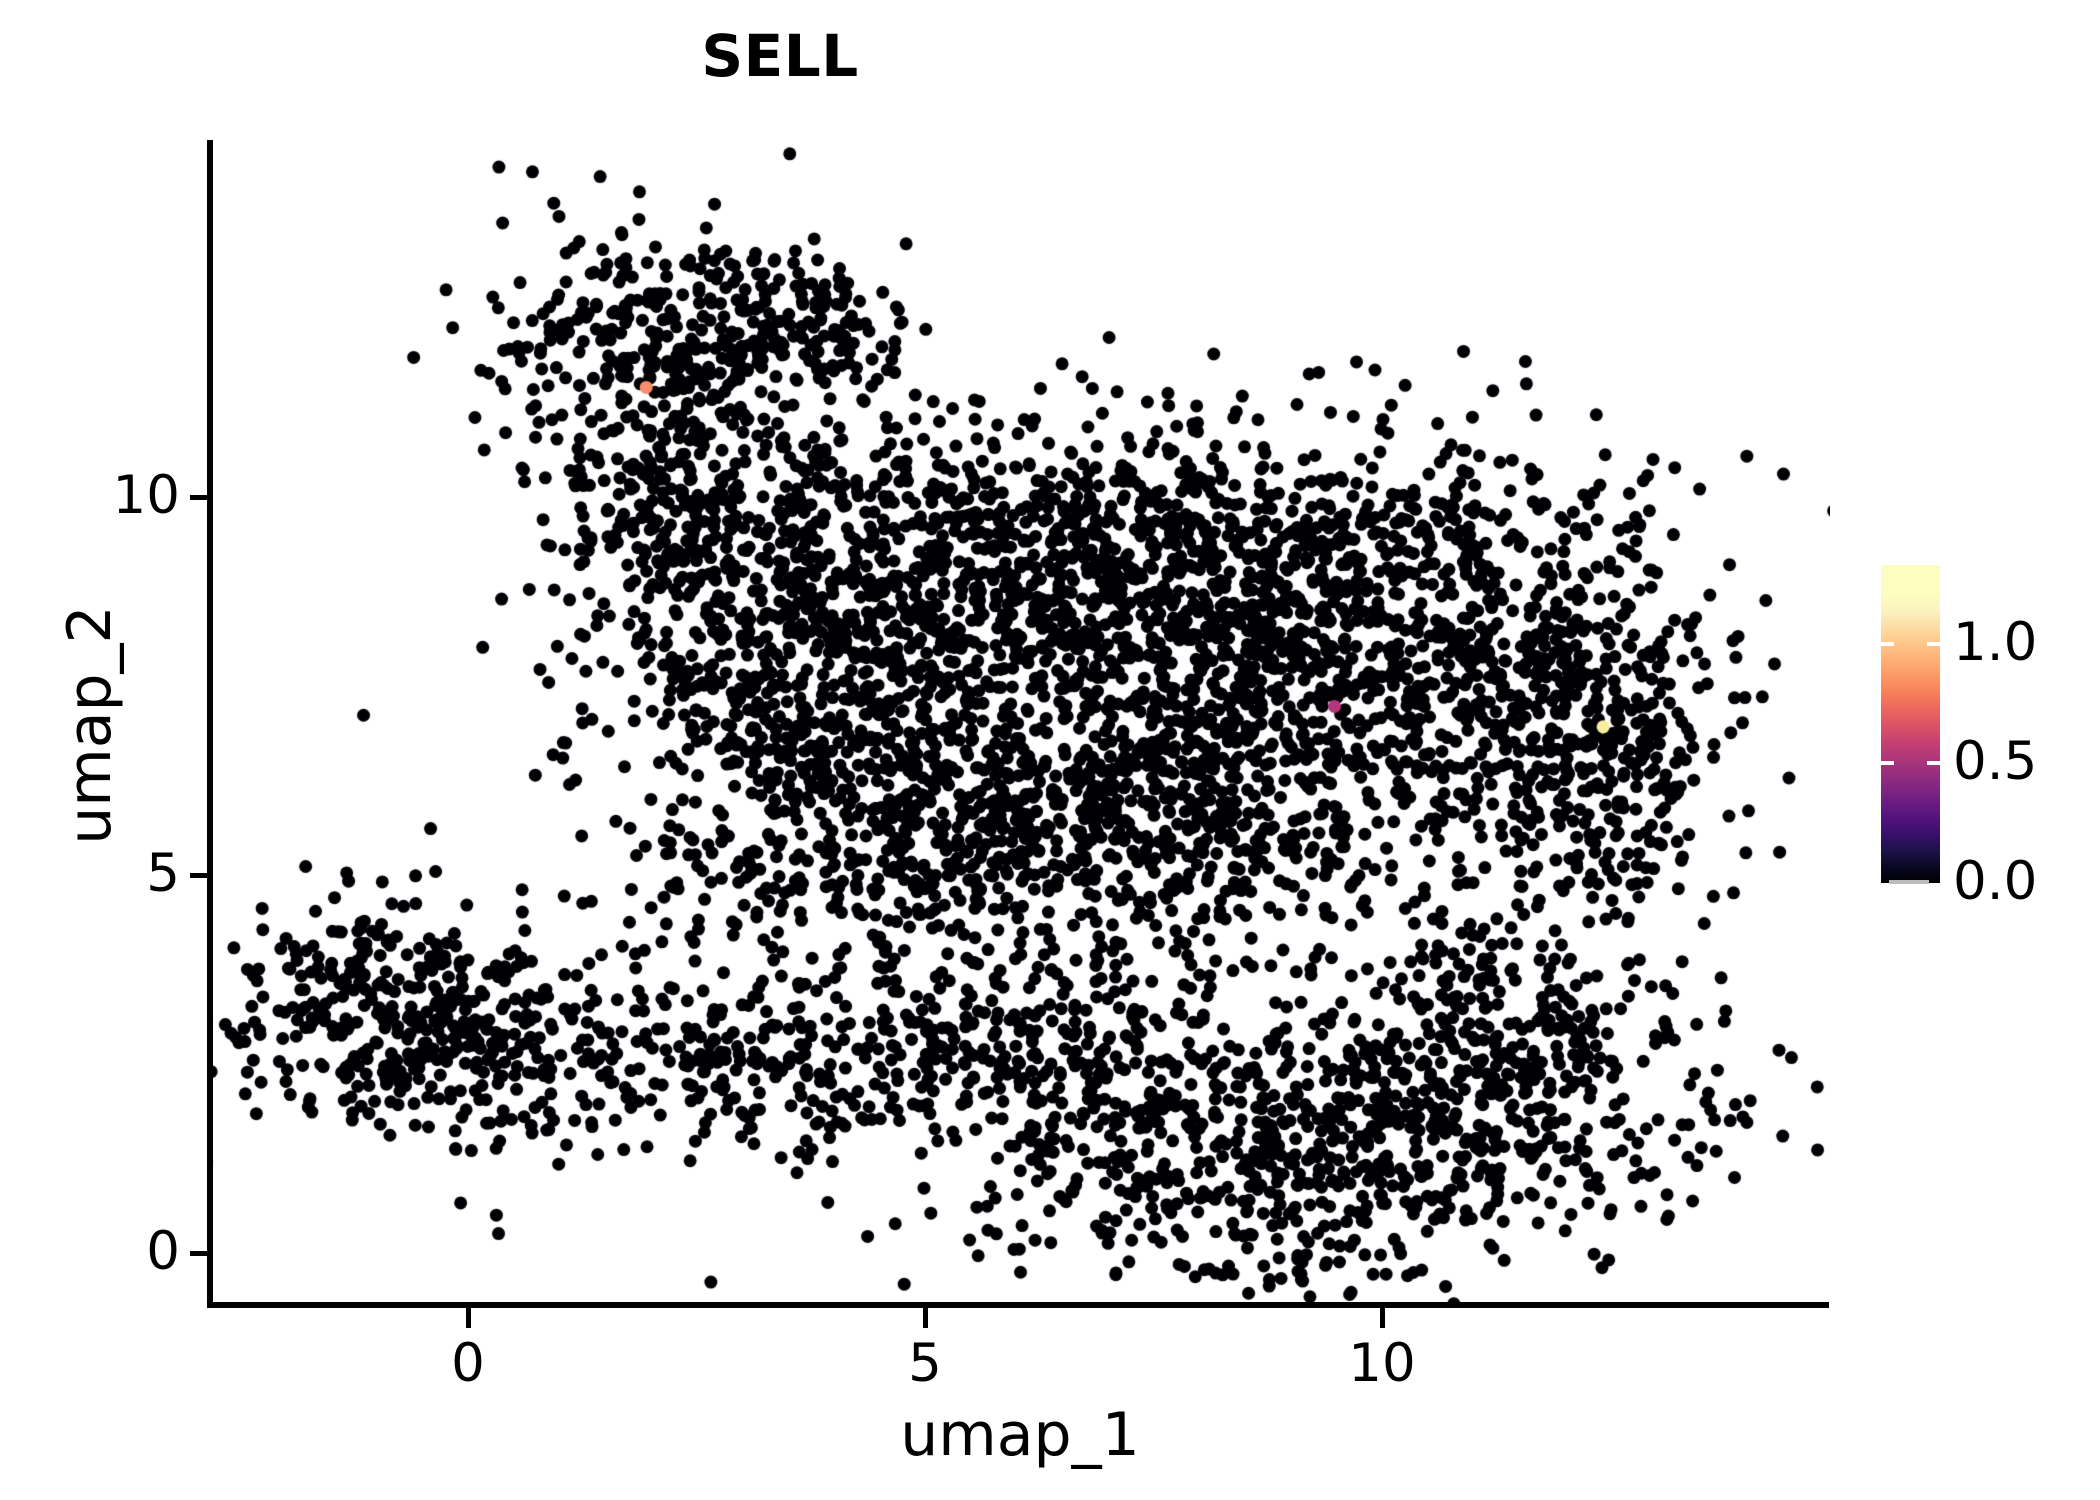 This screenshot has width=2100, height=1500. I want to click on y-axis-spine, so click(210, 724).